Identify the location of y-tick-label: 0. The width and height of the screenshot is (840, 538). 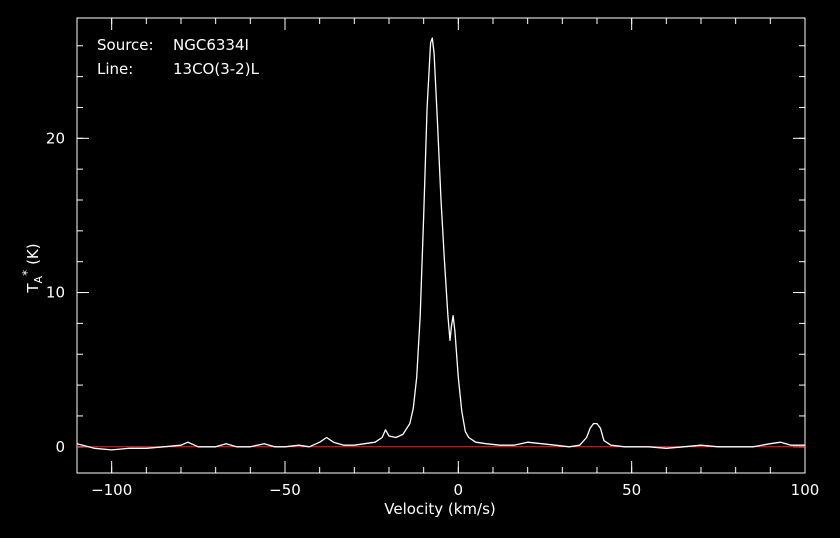
(60, 447).